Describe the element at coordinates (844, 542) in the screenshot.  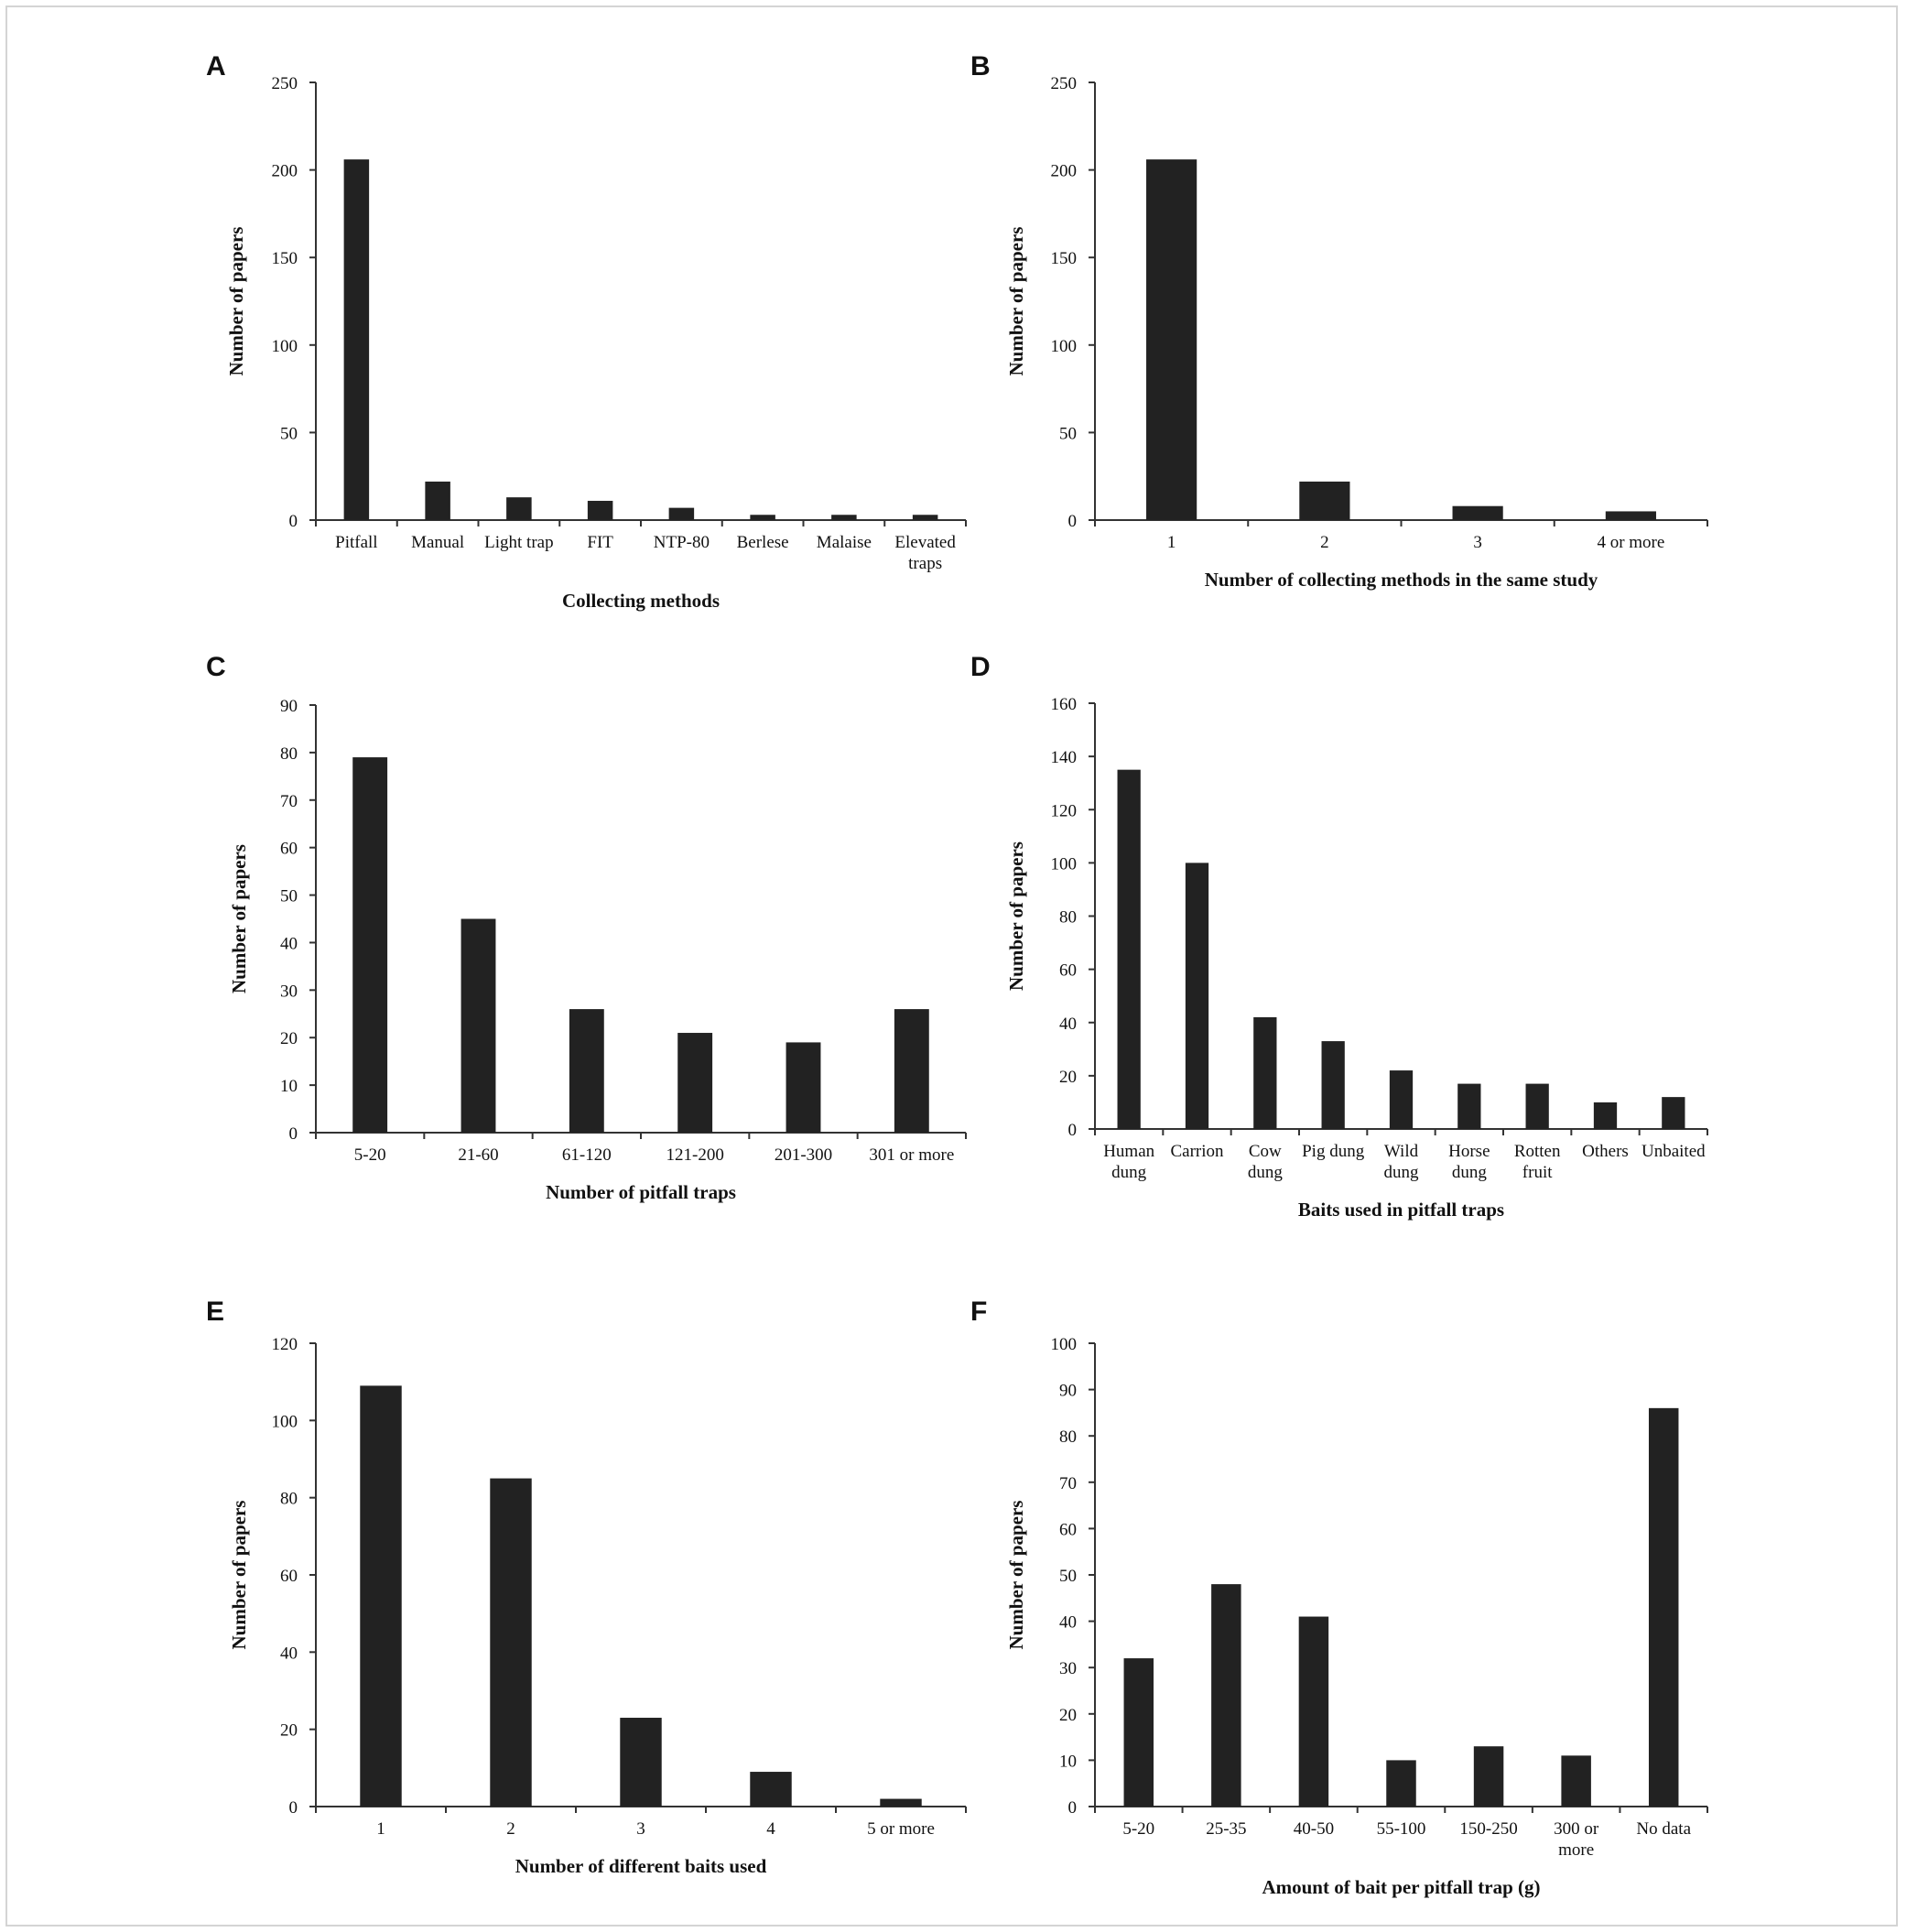
I see `x-category-label: Malaise` at that location.